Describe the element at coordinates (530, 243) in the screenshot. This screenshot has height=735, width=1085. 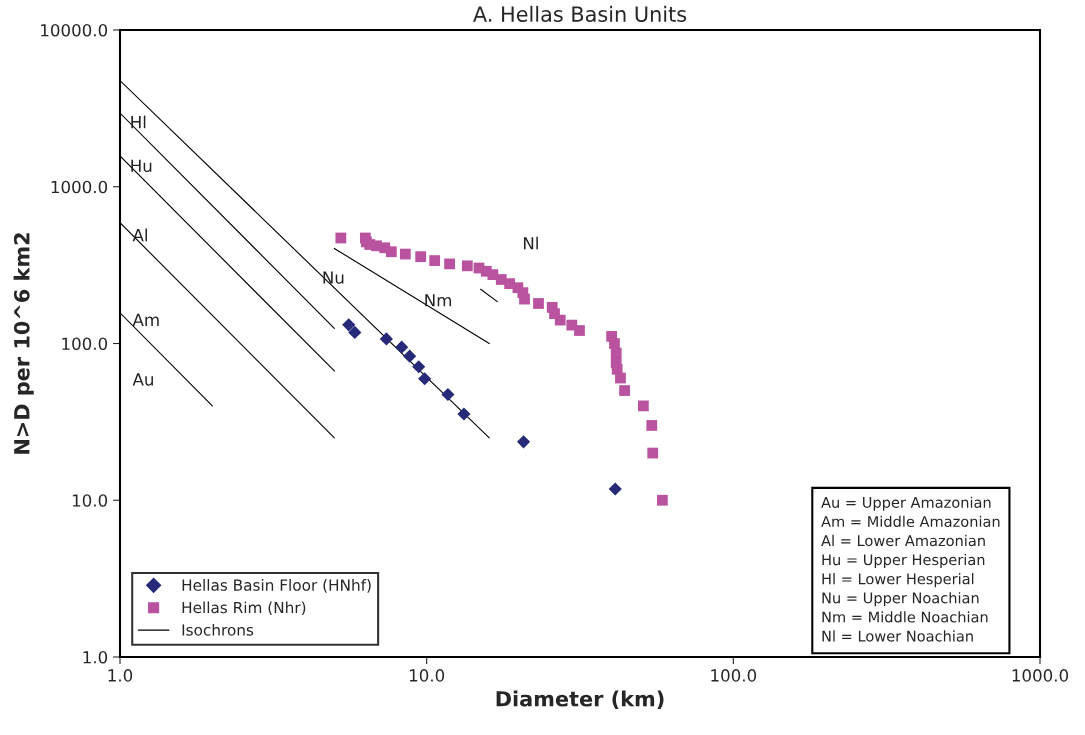
I see `annotation: Nl` at that location.